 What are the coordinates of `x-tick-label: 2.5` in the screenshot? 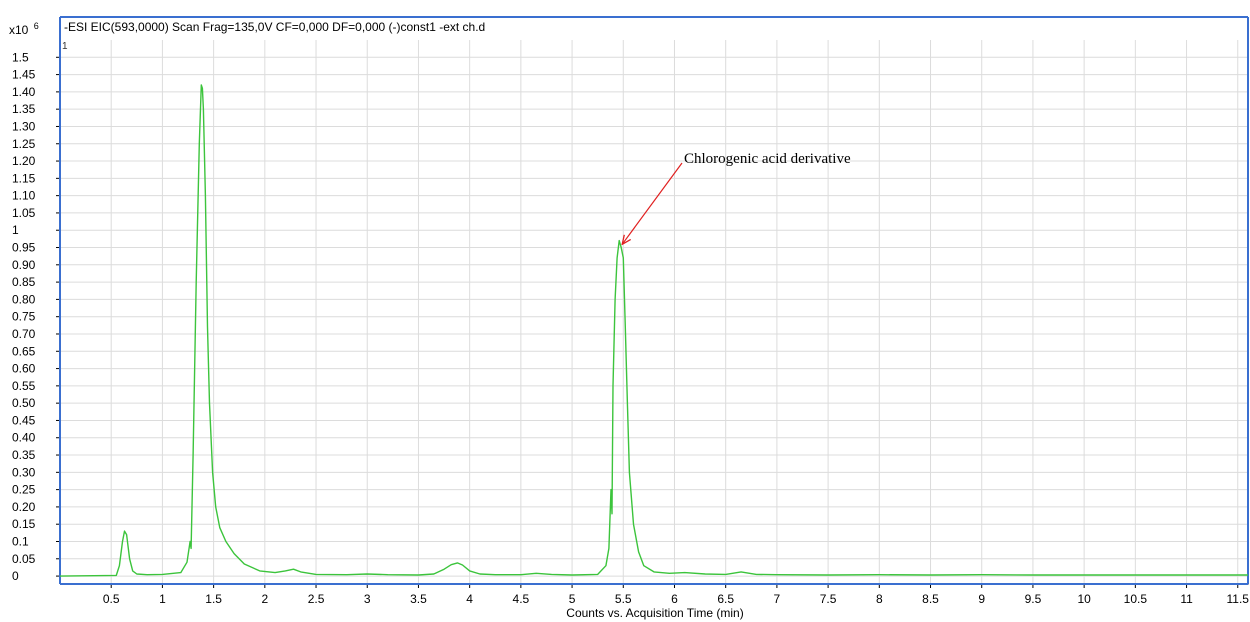 It's located at (316, 599).